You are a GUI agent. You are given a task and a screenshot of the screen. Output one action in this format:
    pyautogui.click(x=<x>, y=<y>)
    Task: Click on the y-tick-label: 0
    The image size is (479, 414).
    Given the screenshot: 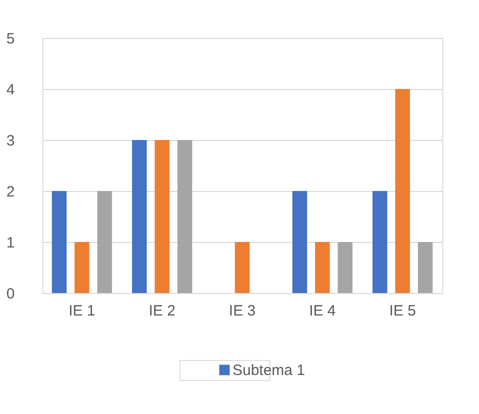 What is the action you would take?
    pyautogui.click(x=10, y=294)
    